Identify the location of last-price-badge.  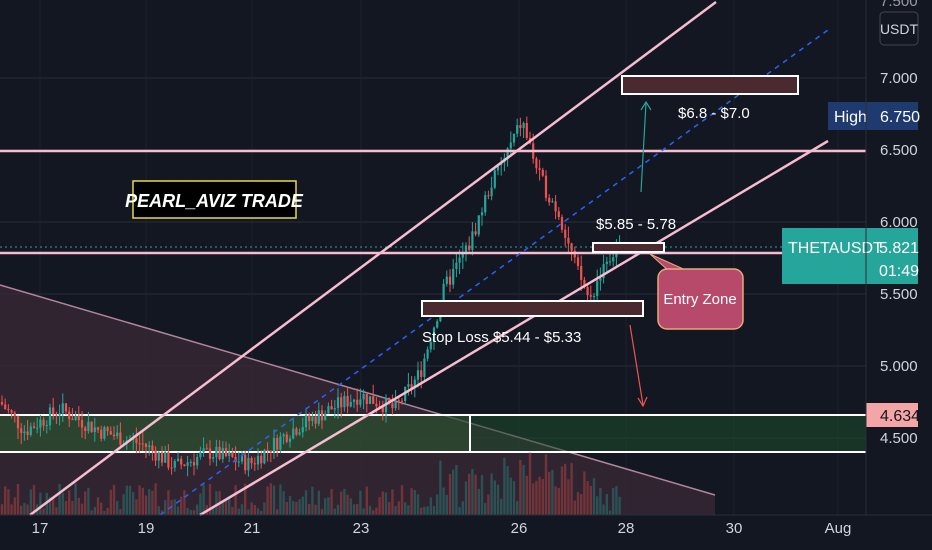
(850, 256).